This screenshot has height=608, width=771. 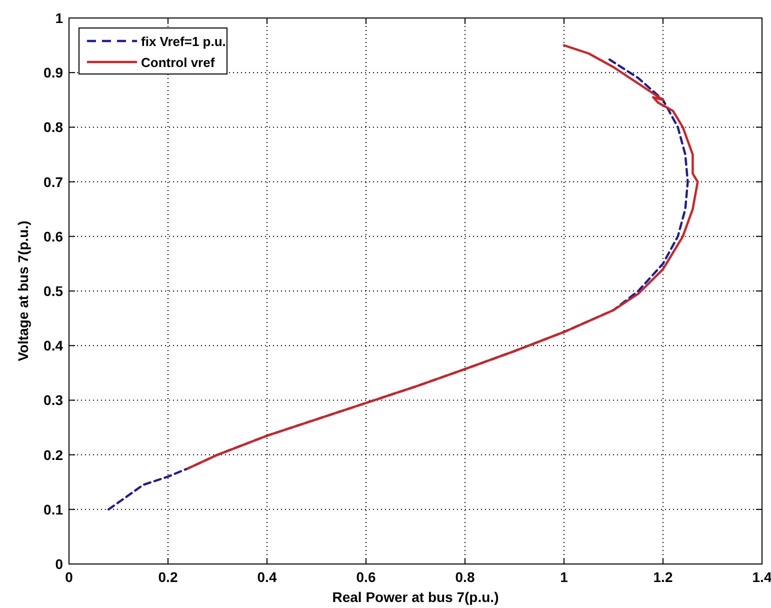 What do you see at coordinates (54, 454) in the screenshot?
I see `y-tick-label: 0.2` at bounding box center [54, 454].